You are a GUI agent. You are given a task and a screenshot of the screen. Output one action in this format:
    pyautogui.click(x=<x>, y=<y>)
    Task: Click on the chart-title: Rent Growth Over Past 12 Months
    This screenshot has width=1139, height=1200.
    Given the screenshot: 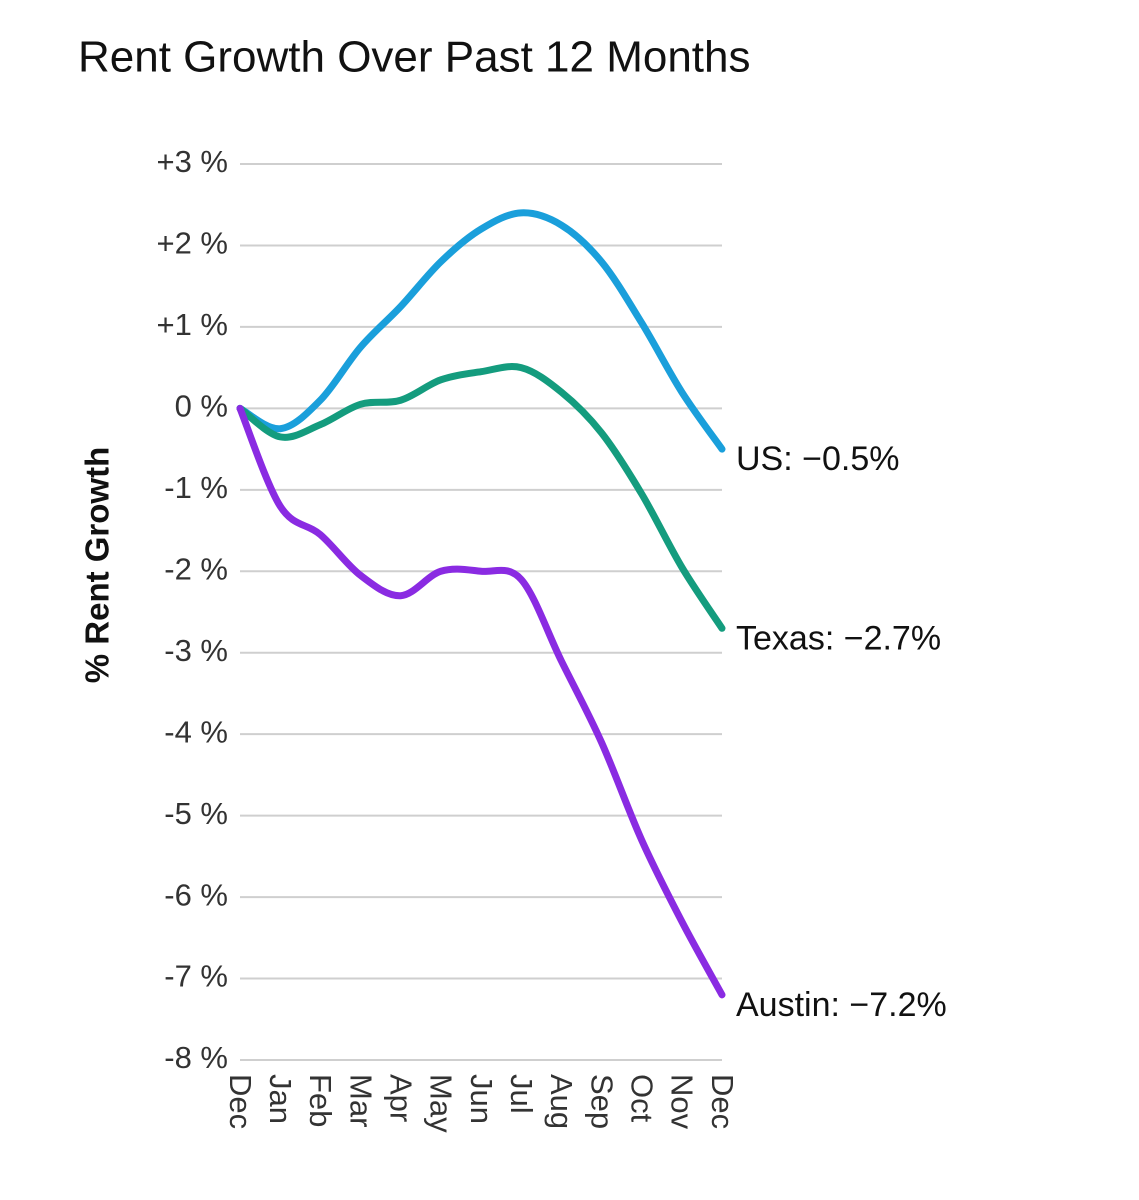 What is the action you would take?
    pyautogui.click(x=414, y=57)
    